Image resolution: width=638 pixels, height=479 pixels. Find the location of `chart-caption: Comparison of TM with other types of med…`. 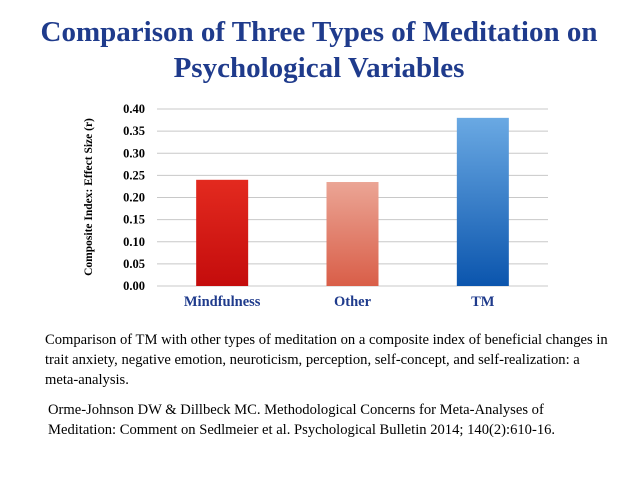

chart-caption: Comparison of TM with other types of med… is located at coordinates (326, 360).